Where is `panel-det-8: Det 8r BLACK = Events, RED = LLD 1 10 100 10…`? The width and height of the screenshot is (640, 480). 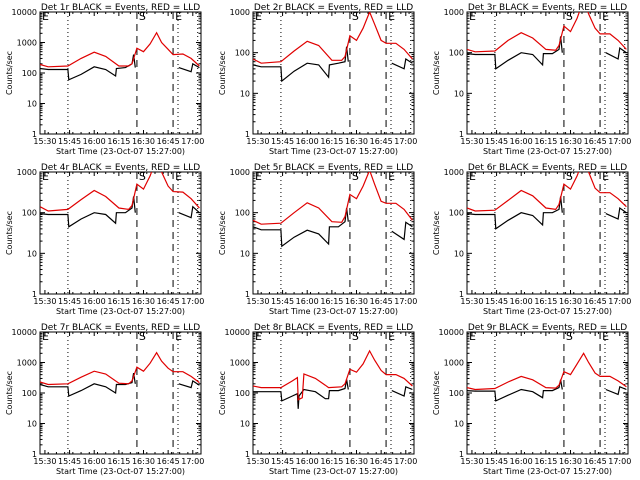 panel-det-8: Det 8r BLACK = Events, RED = LLD 1 10 100 10… is located at coordinates (317, 399).